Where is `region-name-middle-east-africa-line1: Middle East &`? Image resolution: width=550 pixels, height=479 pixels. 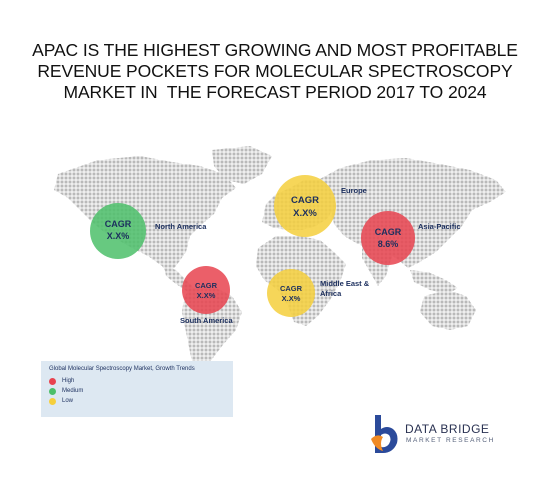
region-name-middle-east-africa-line1: Middle East & is located at coordinates (345, 283).